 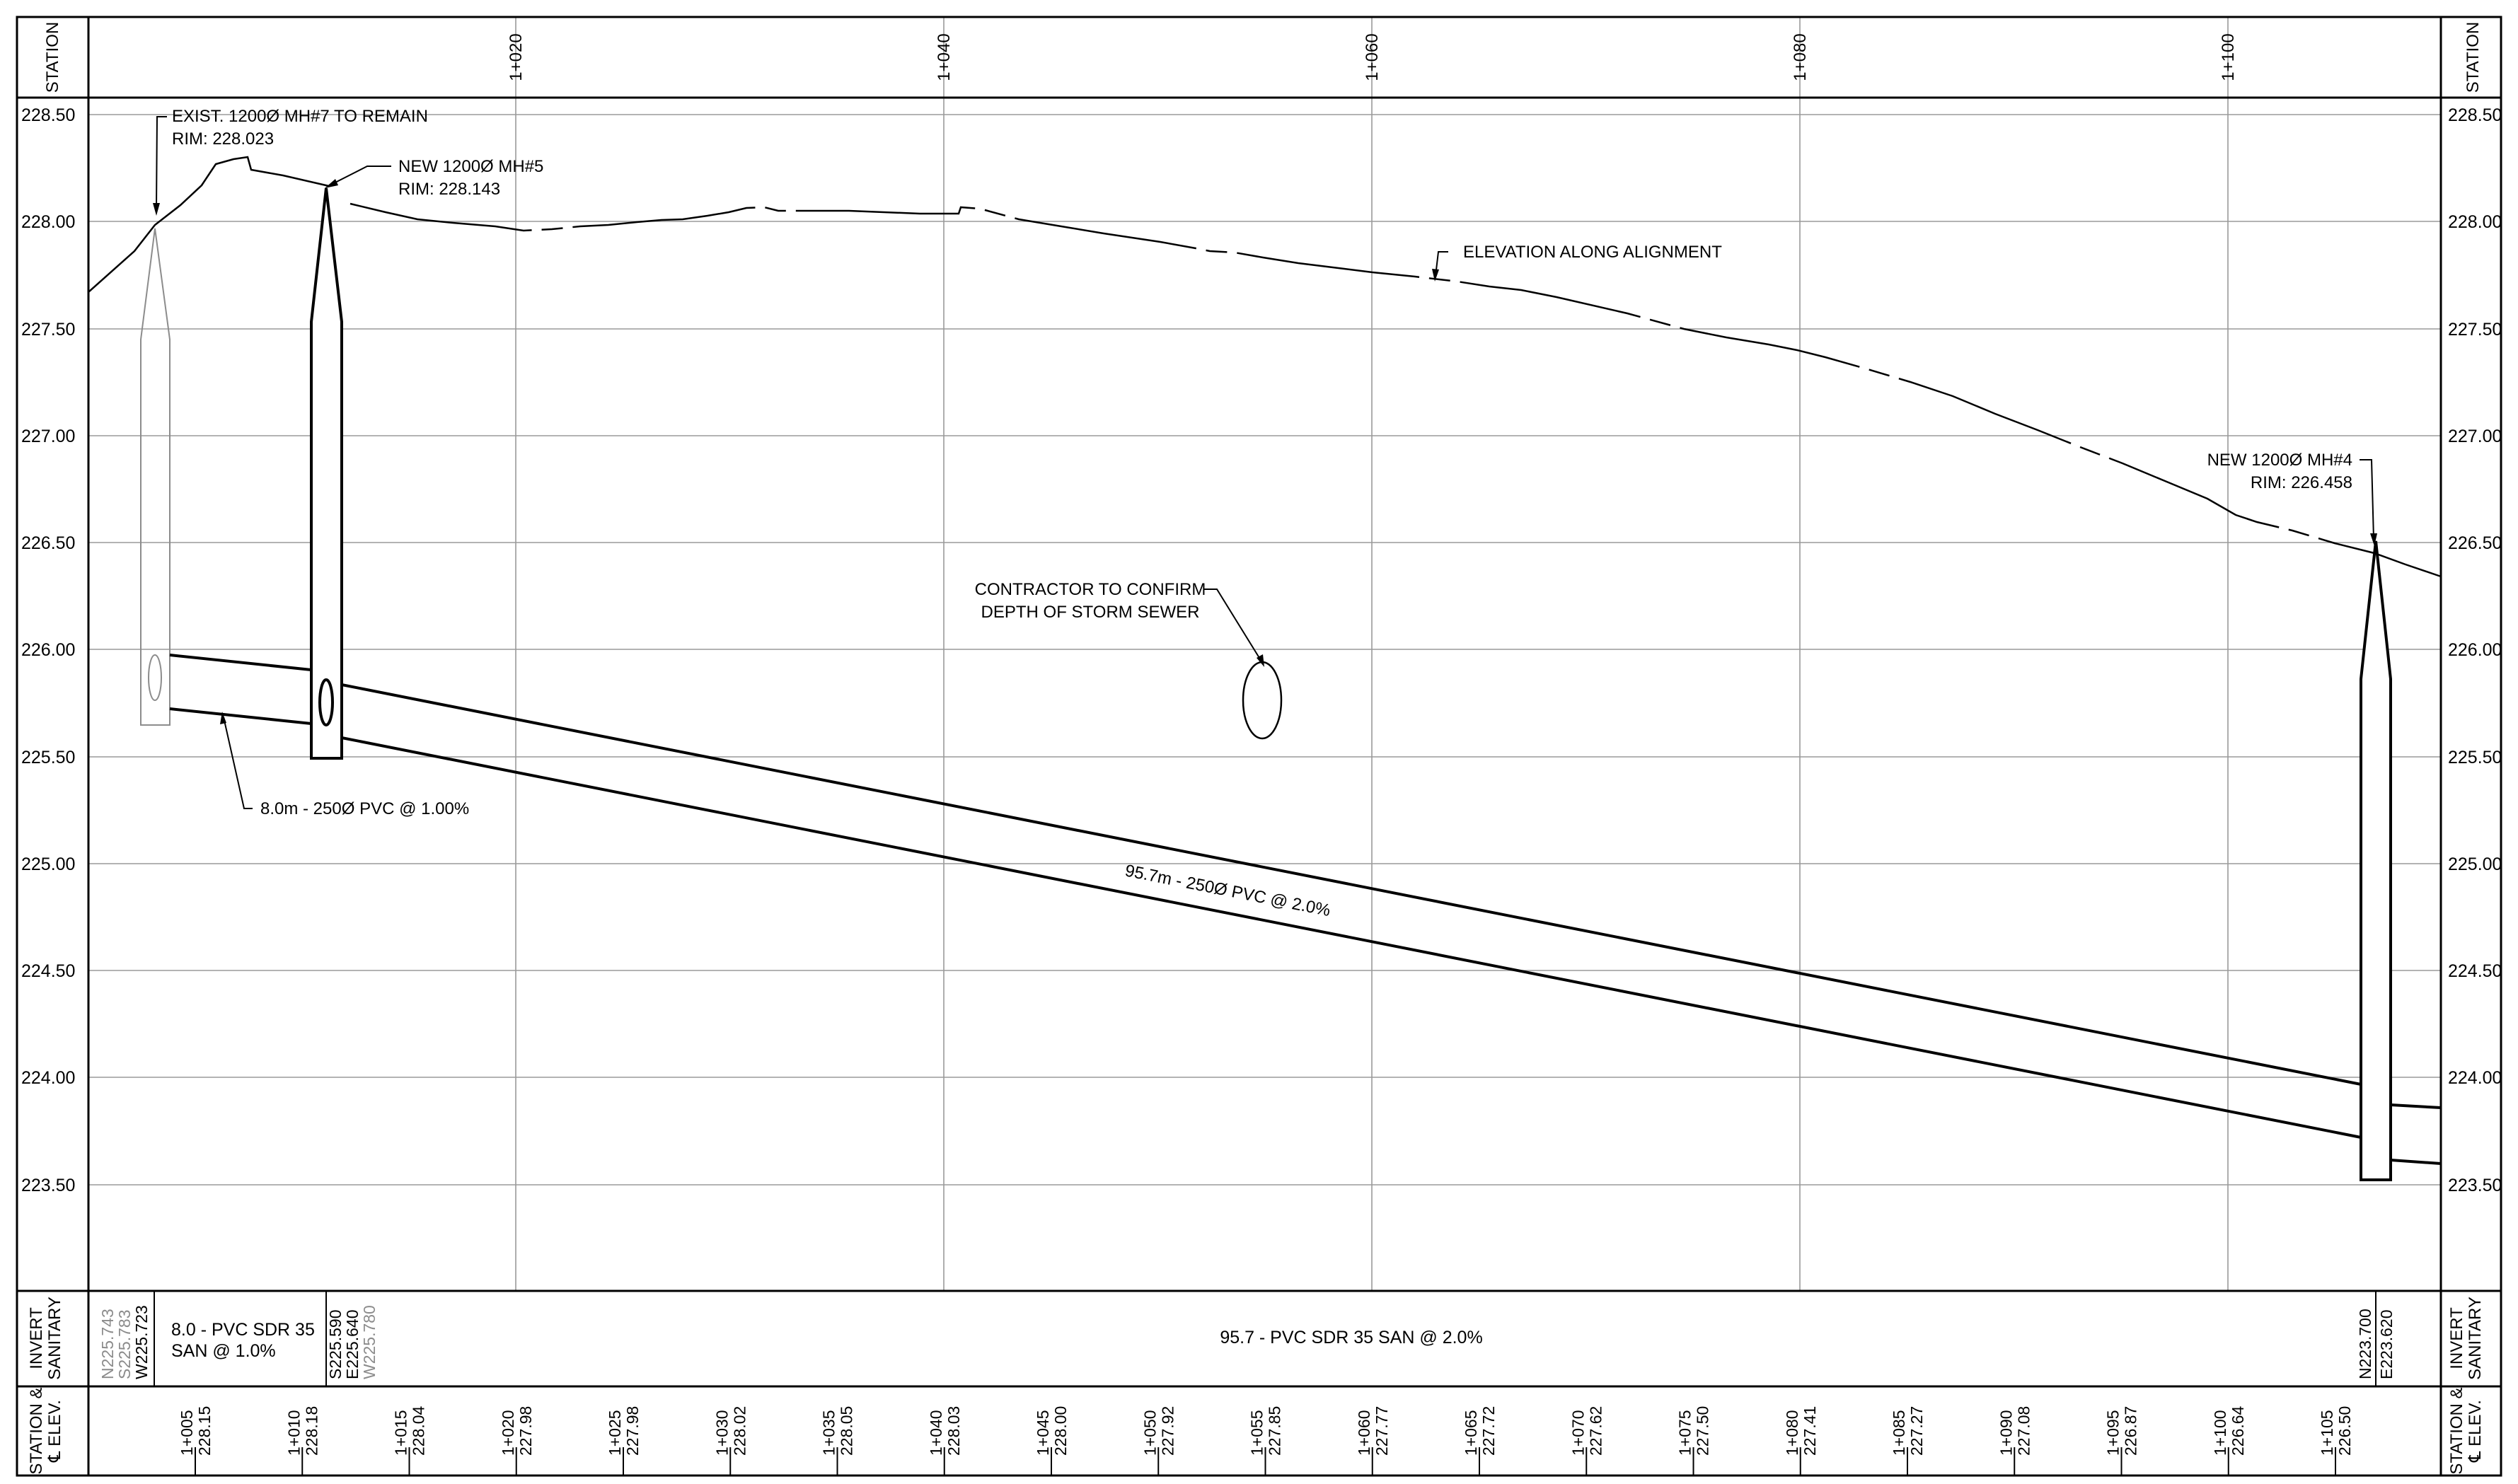 What do you see at coordinates (1703, 1431) in the screenshot?
I see `centreline-elevation-label: 227.50` at bounding box center [1703, 1431].